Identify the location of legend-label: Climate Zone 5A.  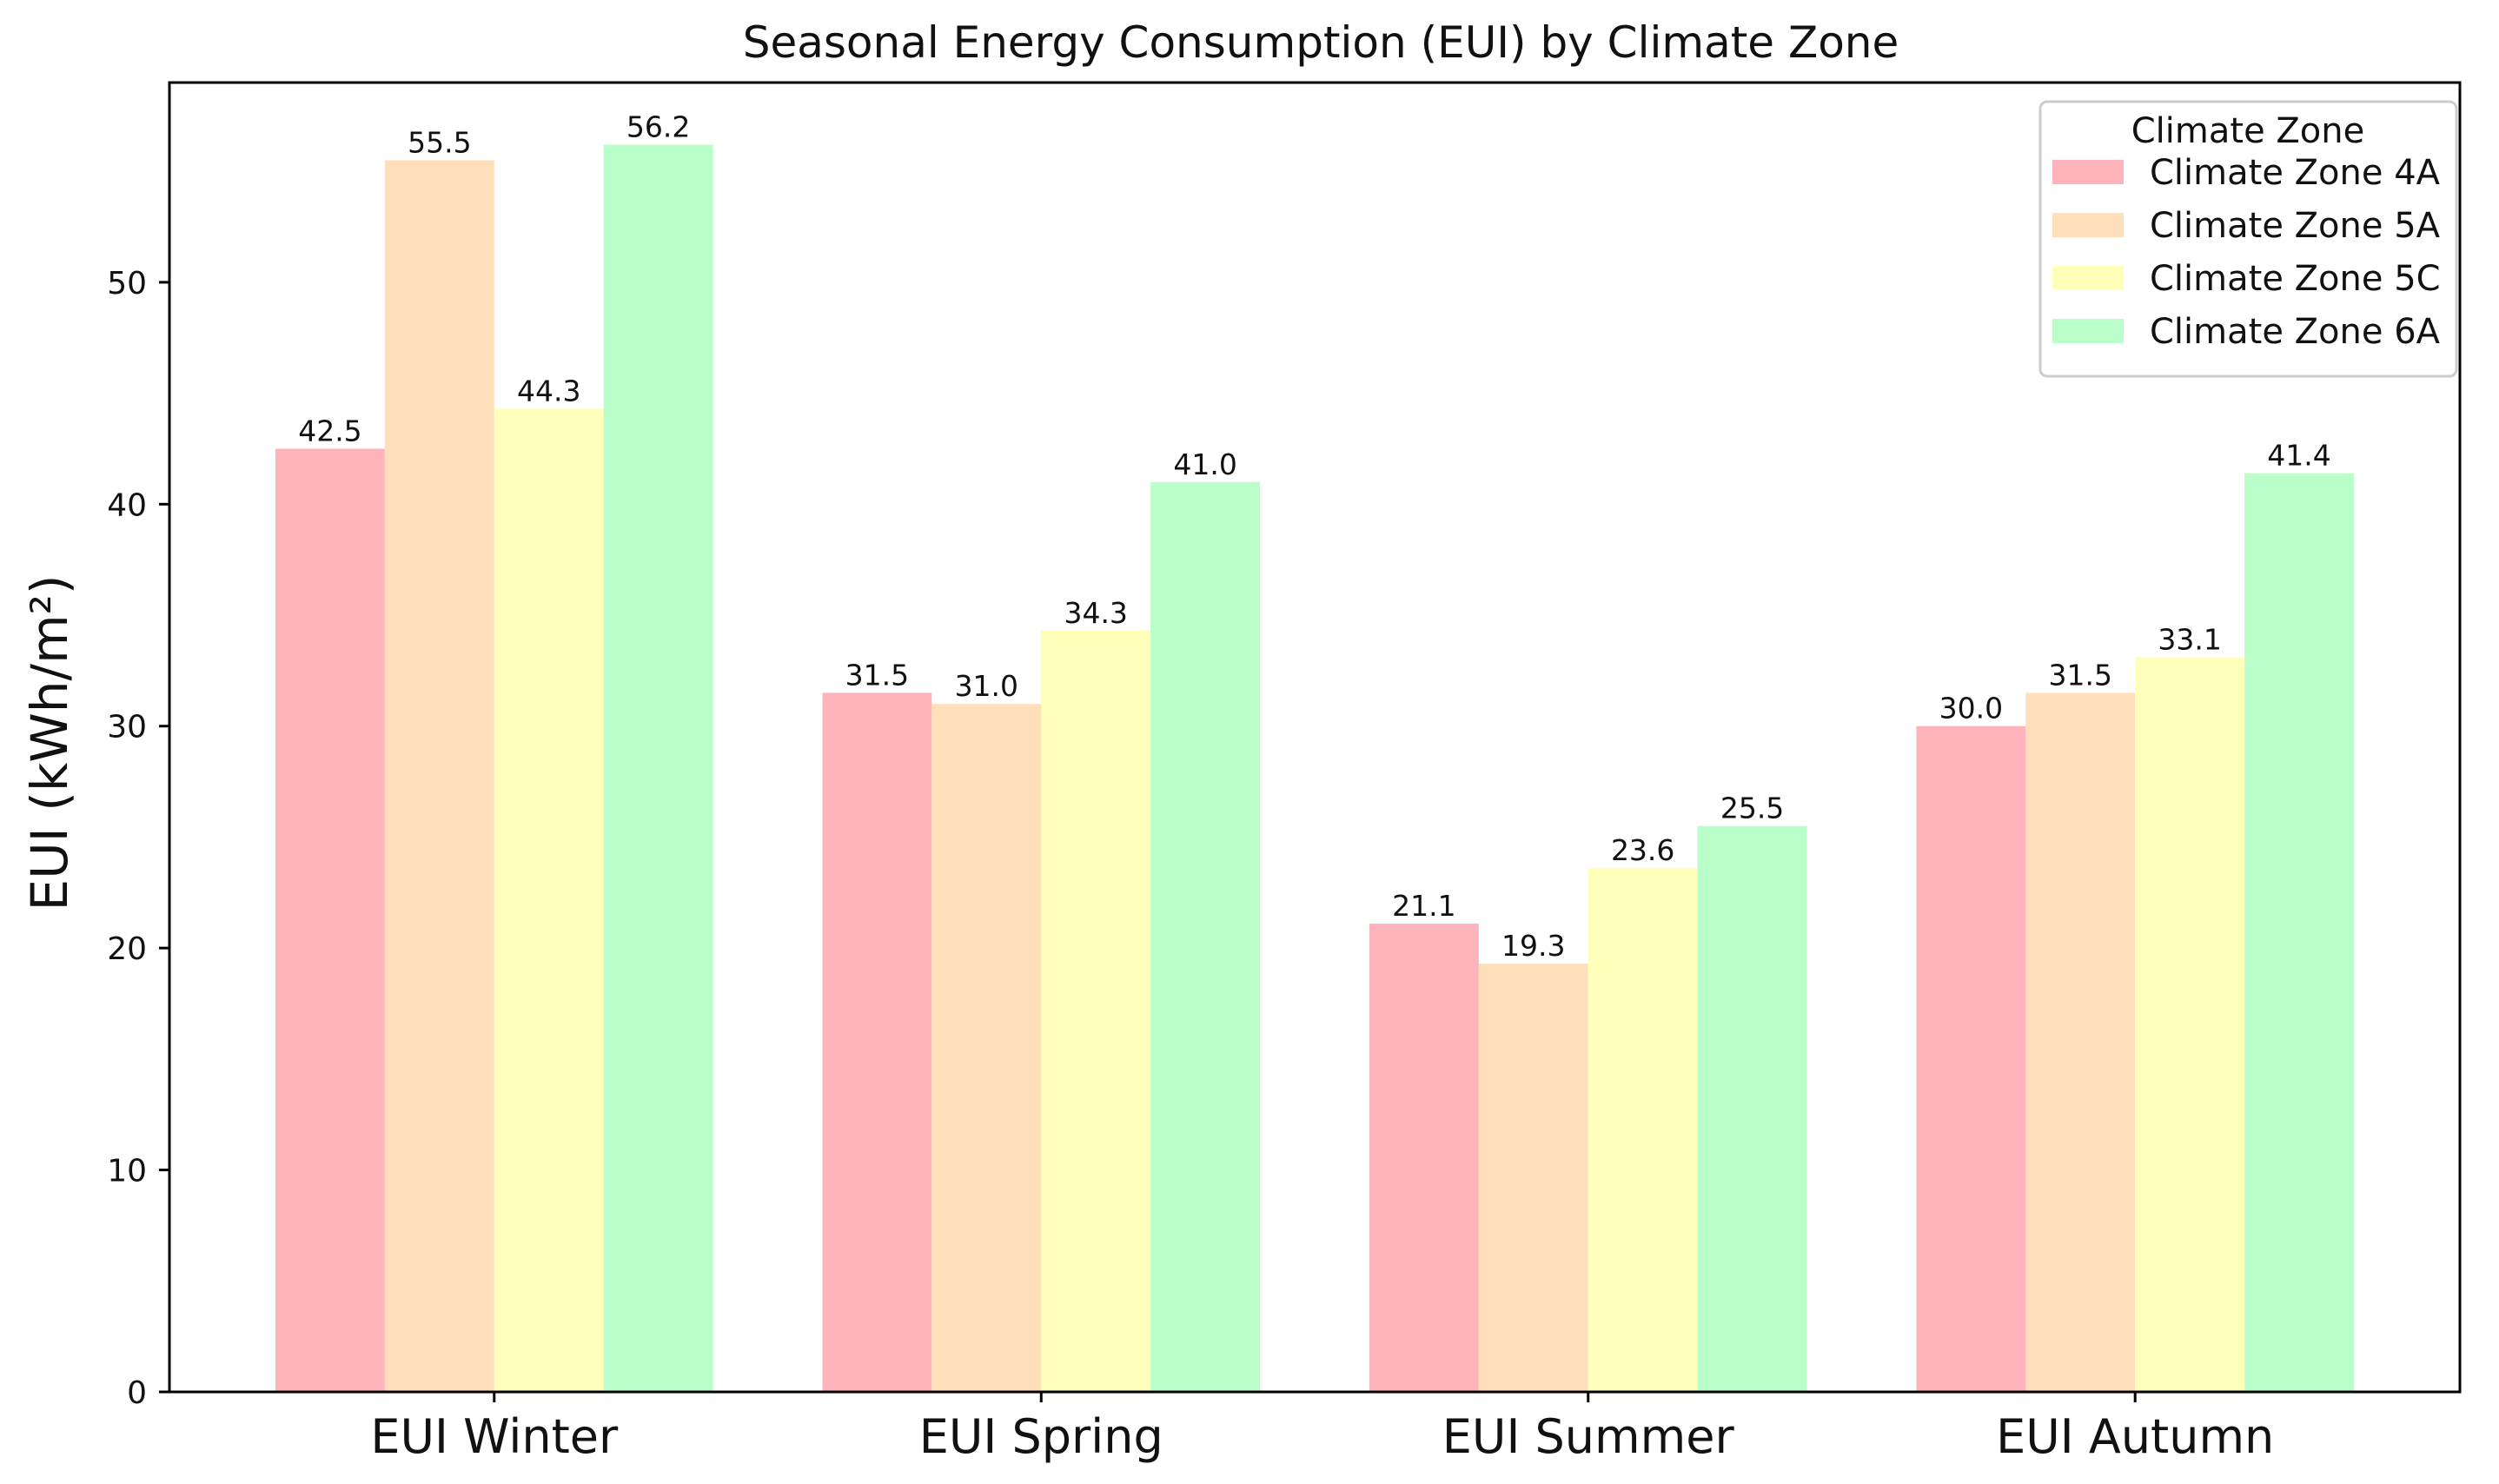
(2295, 226).